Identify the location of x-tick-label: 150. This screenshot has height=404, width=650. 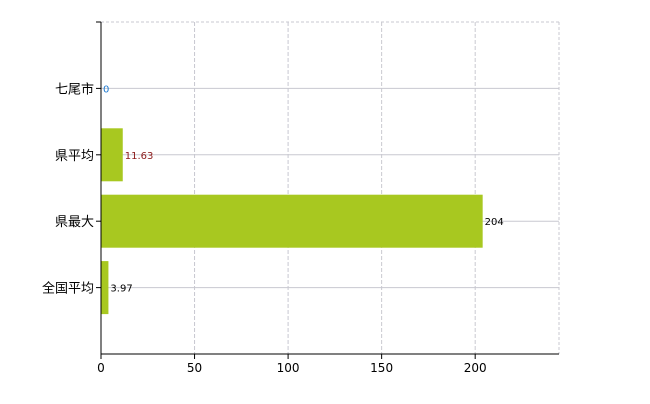
(381, 368).